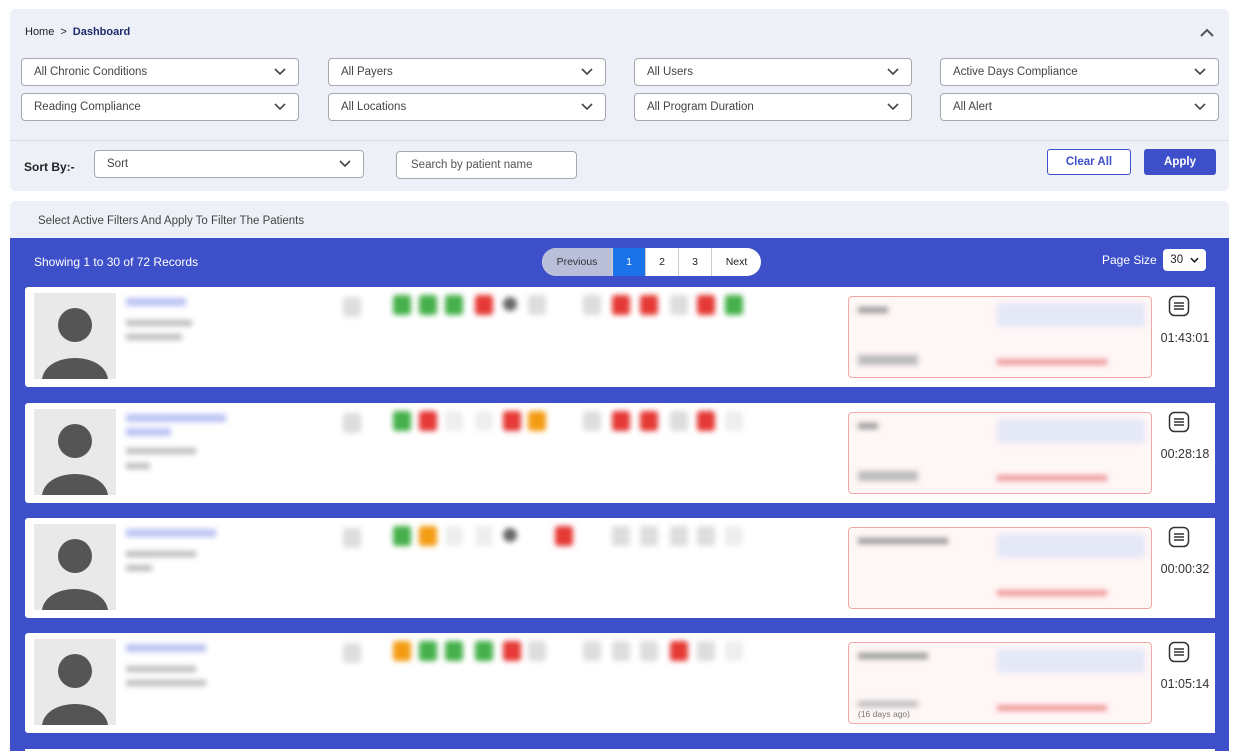 The width and height of the screenshot is (1239, 751). Describe the element at coordinates (619, 140) in the screenshot. I see `panel-divider` at that location.